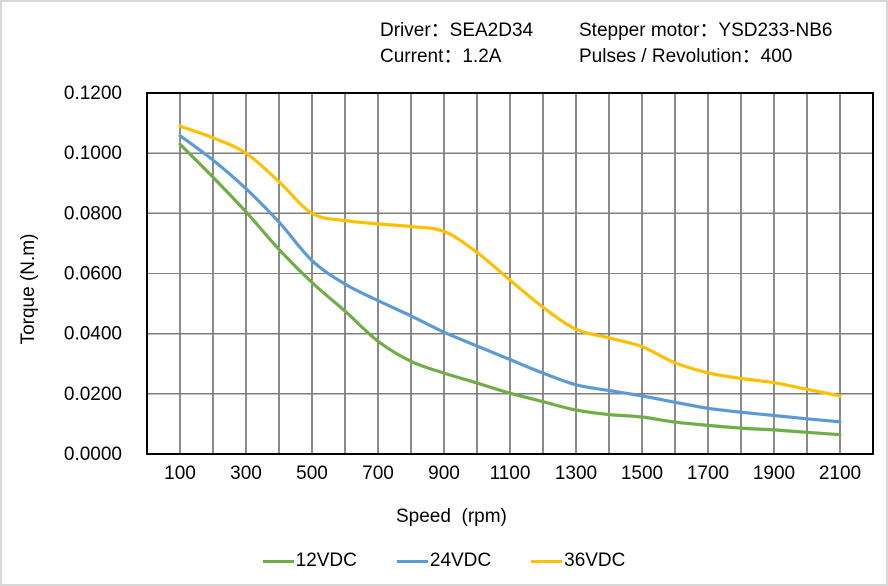 This screenshot has width=888, height=586. I want to click on legend: 12VDC 24VDC 36VDC, so click(444, 561).